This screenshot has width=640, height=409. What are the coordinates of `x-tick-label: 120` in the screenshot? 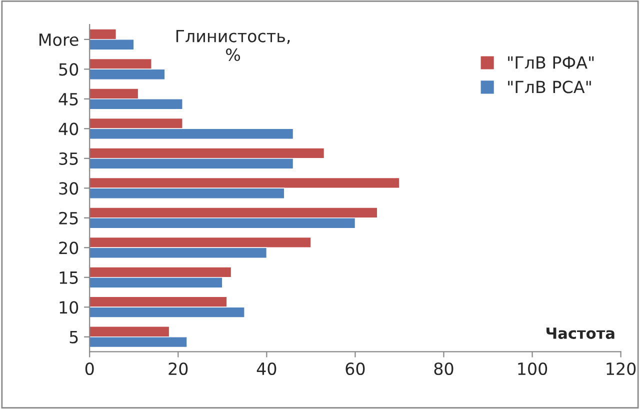 It's located at (621, 369).